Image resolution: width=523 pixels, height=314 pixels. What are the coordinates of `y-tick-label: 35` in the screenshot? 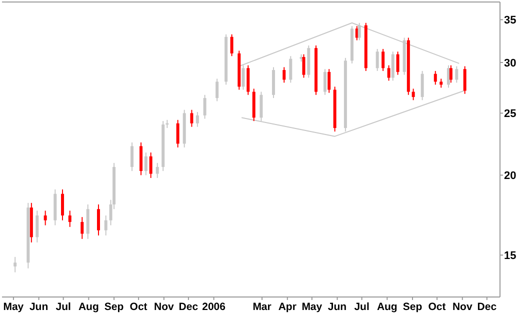 It's located at (510, 20).